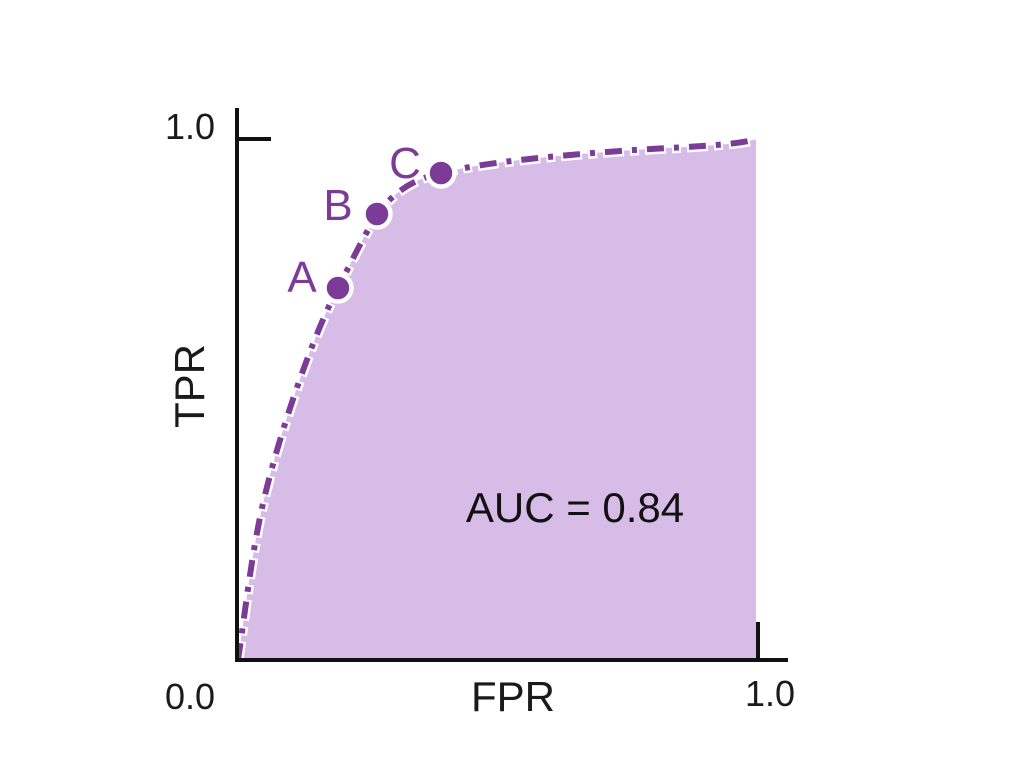  What do you see at coordinates (338, 205) in the screenshot?
I see `point-b-label: B` at bounding box center [338, 205].